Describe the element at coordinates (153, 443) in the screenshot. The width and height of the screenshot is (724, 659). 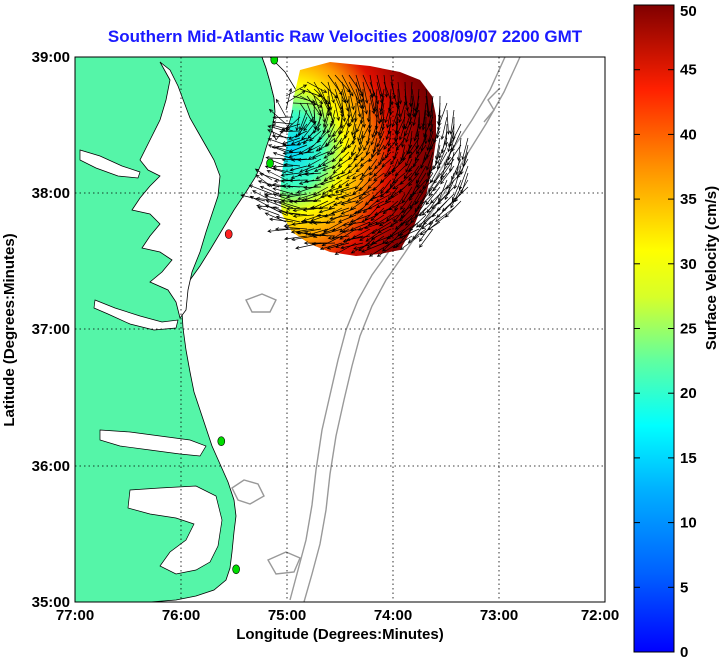
I see `sound-albemarle` at that location.